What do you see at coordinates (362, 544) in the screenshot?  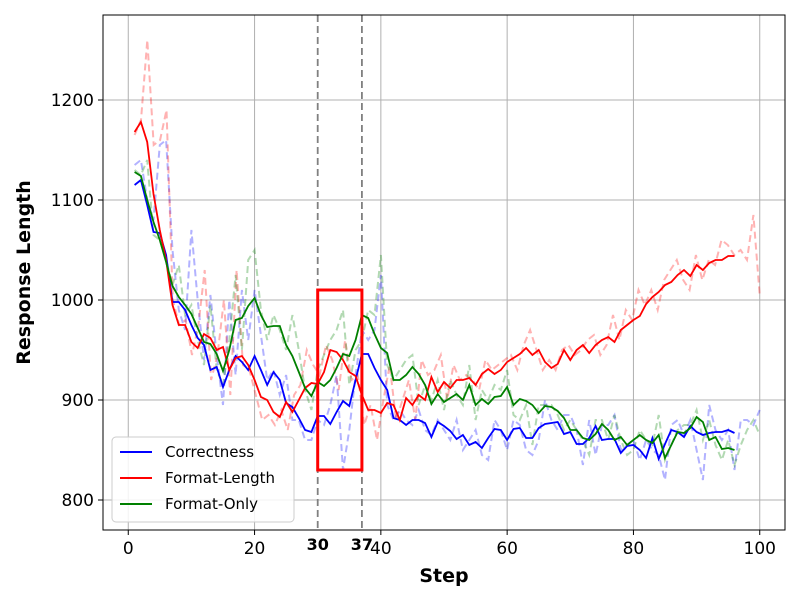 I see `marker-label: 37` at bounding box center [362, 544].